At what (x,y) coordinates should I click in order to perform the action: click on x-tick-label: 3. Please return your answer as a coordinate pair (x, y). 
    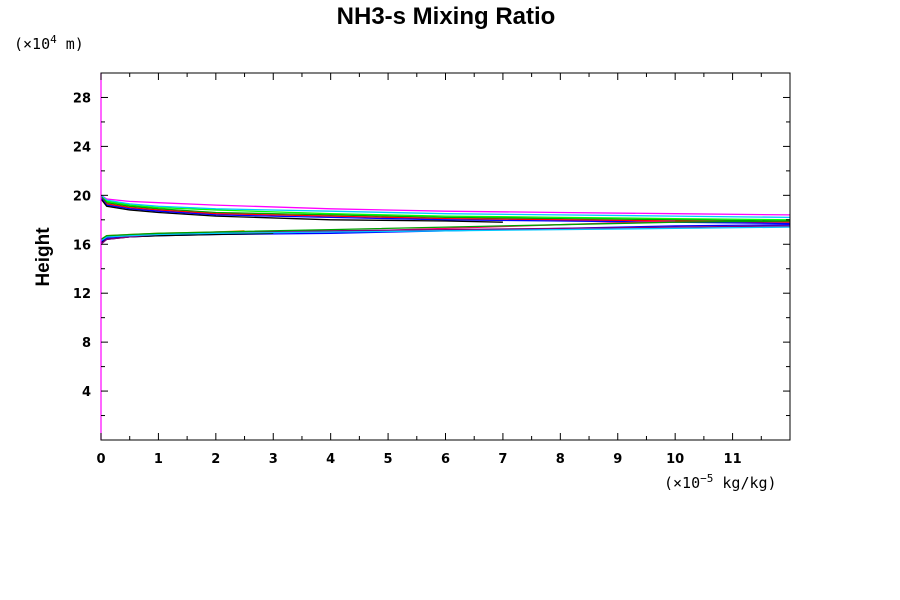
    Looking at the image, I should click on (273, 459).